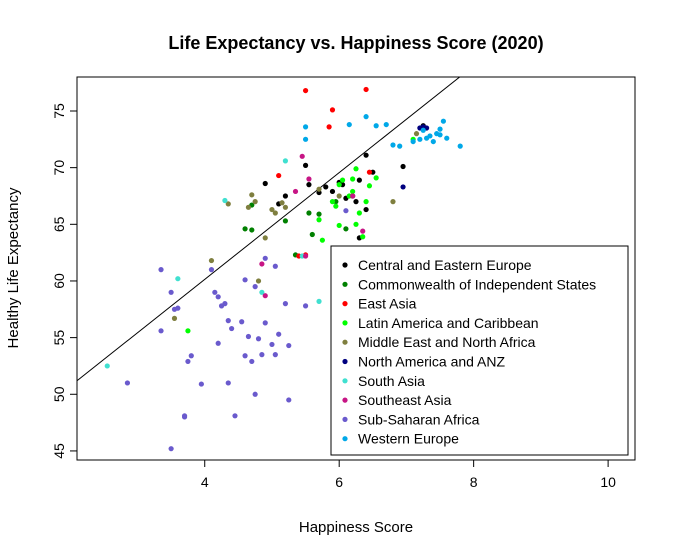 The image size is (675, 558). Describe the element at coordinates (356, 527) in the screenshot. I see `x-axis-label: Happiness Score` at that location.